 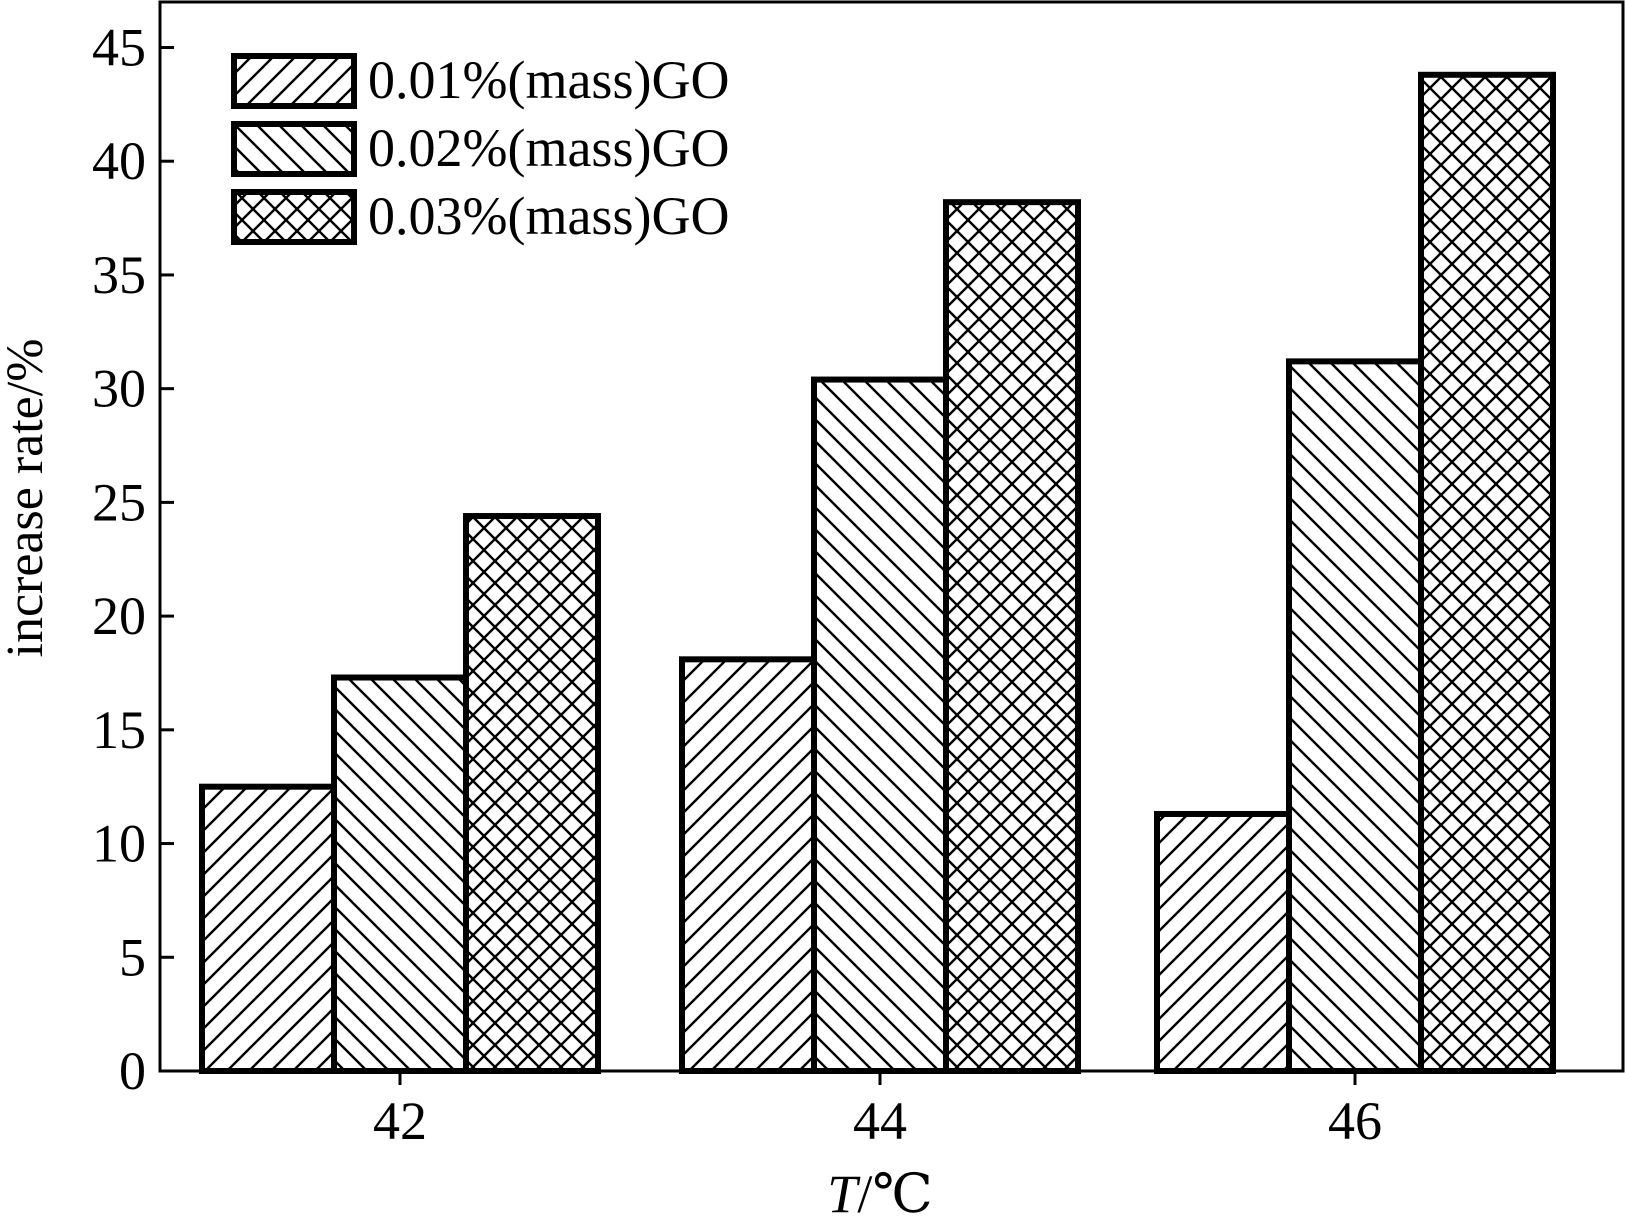 What do you see at coordinates (119, 275) in the screenshot?
I see `y-tick-label-35: 35` at bounding box center [119, 275].